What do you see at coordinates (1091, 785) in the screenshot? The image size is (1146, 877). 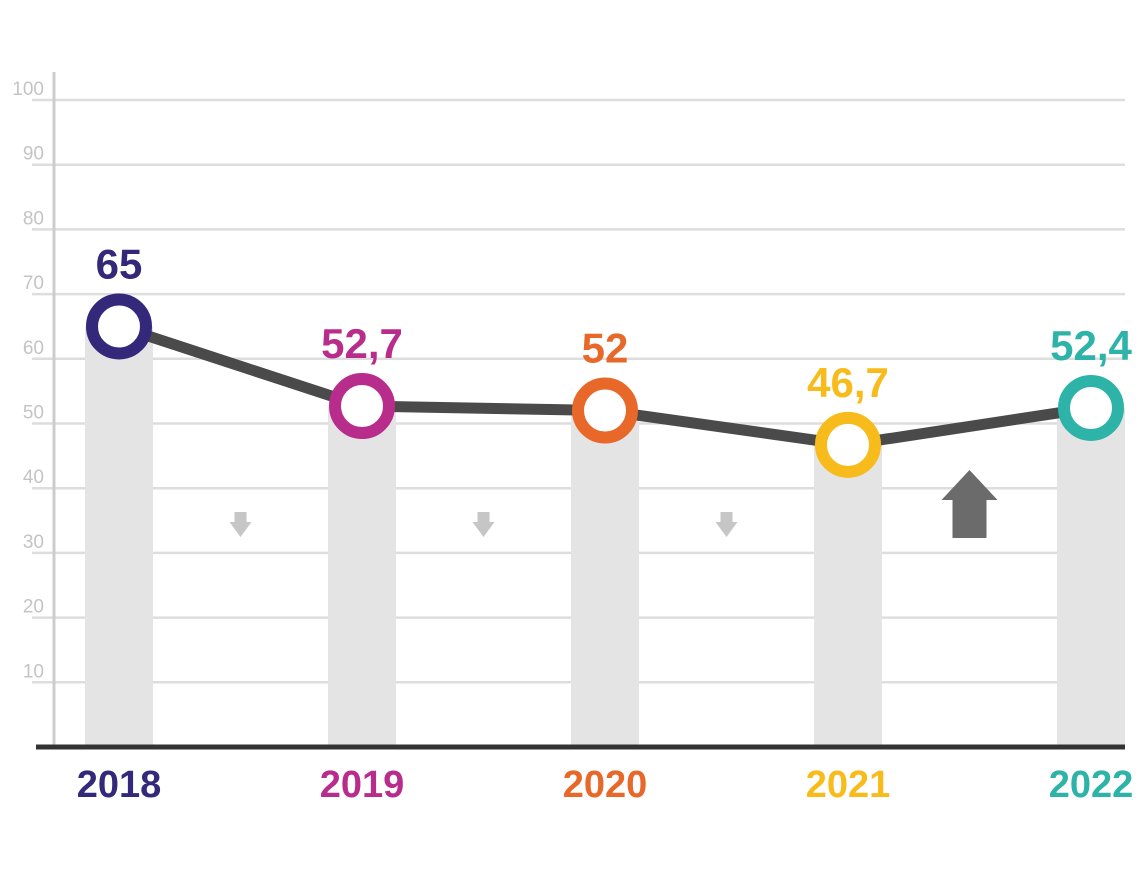 I see `x-tick-label-2022: 2022` at bounding box center [1091, 785].